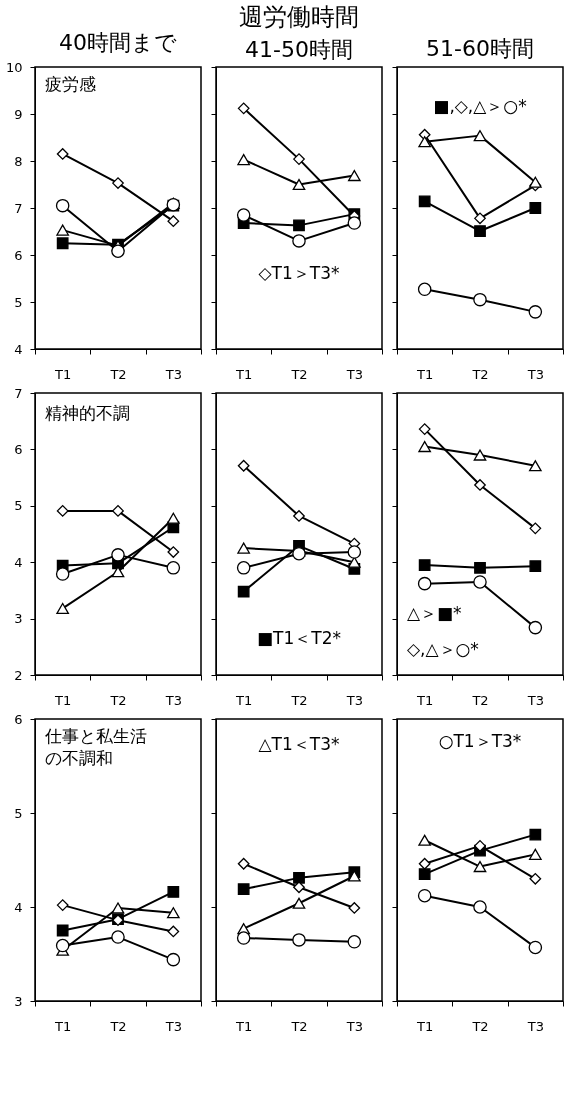 The image size is (571, 1117). Describe the element at coordinates (18, 161) in the screenshot. I see `y-tick-label: 8` at that location.